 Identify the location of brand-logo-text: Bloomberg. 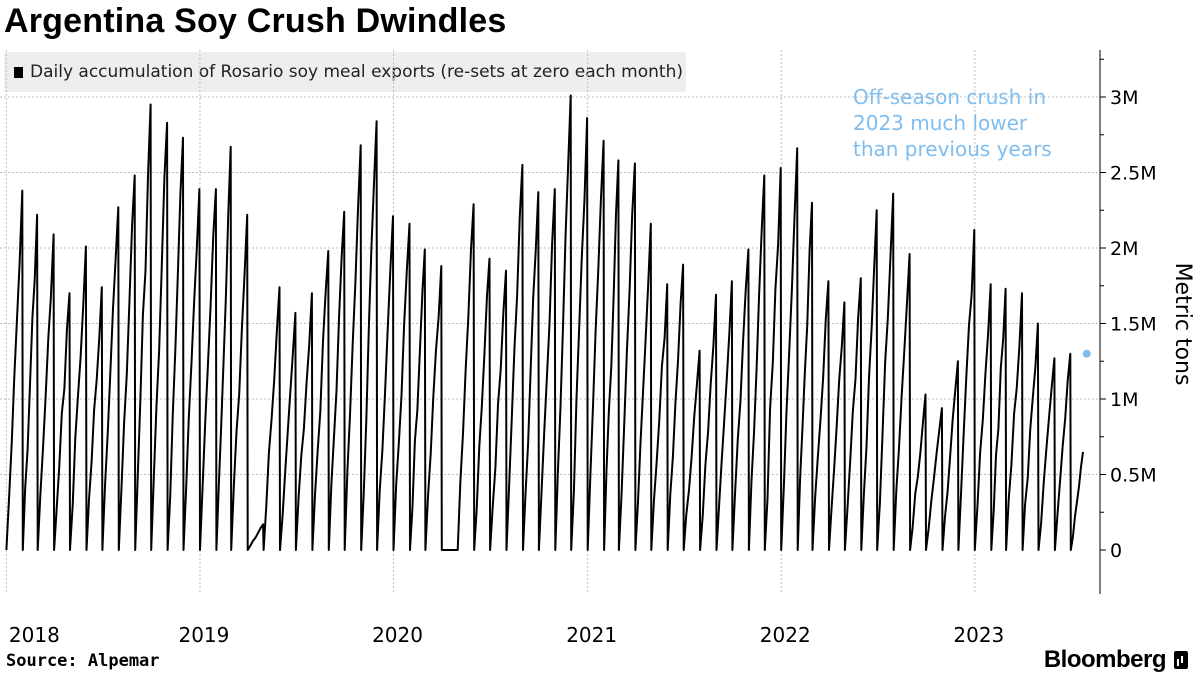
(1105, 659).